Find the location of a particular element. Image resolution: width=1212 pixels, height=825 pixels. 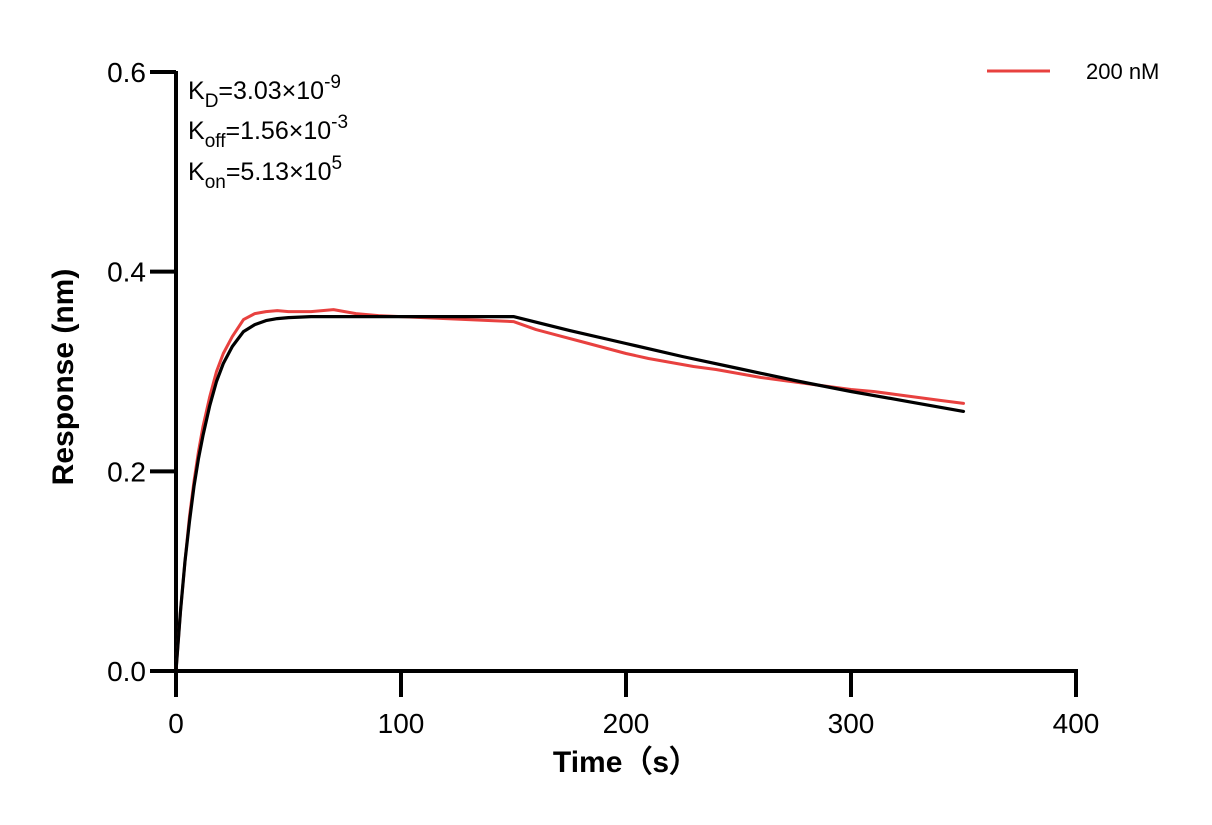

annotations: KD=3.03×10-9 Koff=1.56×10-3 Kon=5.13×105 is located at coordinates (268, 132).